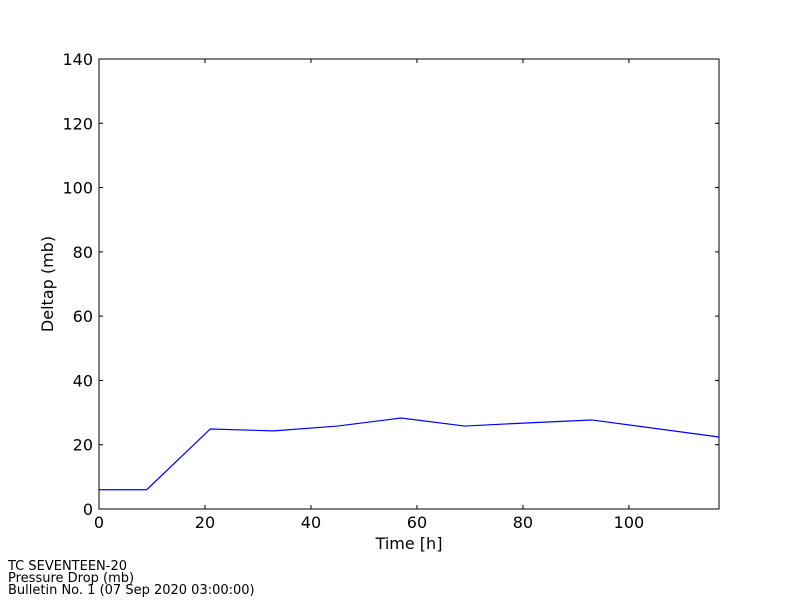 The height and width of the screenshot is (600, 800). What do you see at coordinates (311, 522) in the screenshot?
I see `x-tick-label: 40` at bounding box center [311, 522].